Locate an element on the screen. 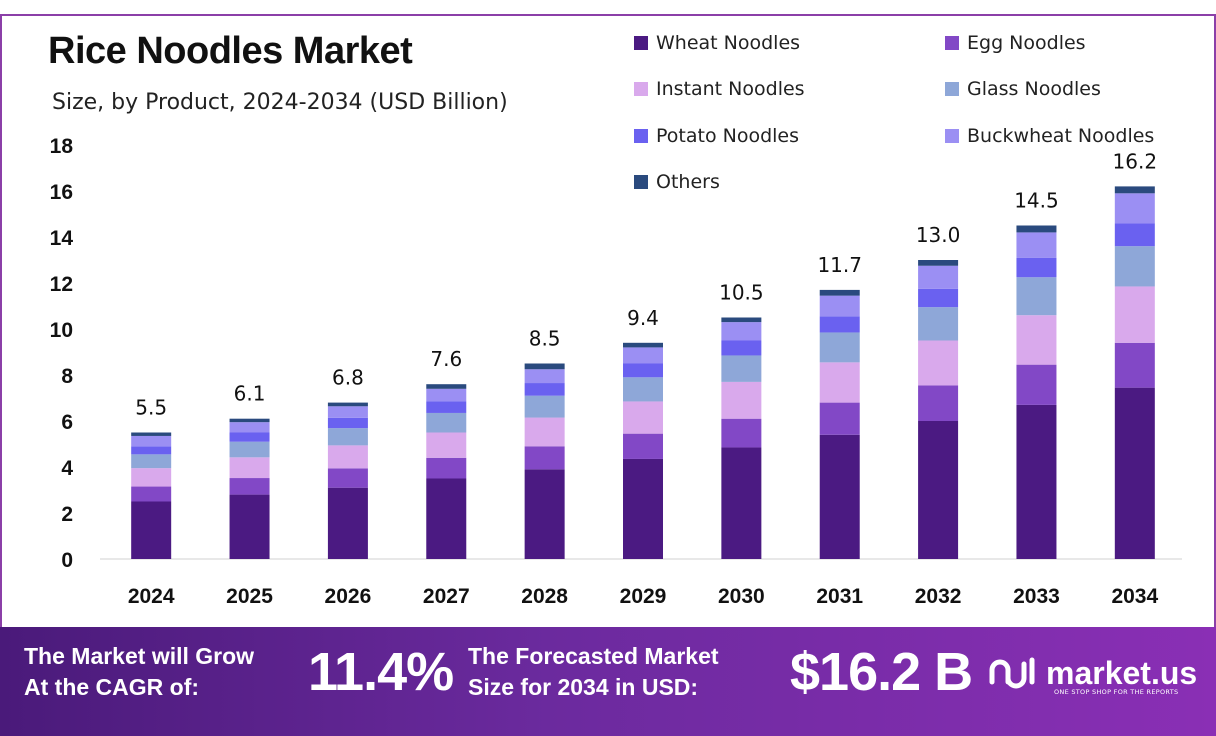 This screenshot has height=736, width=1216. chart-title: Rice Noodles Market is located at coordinates (230, 51).